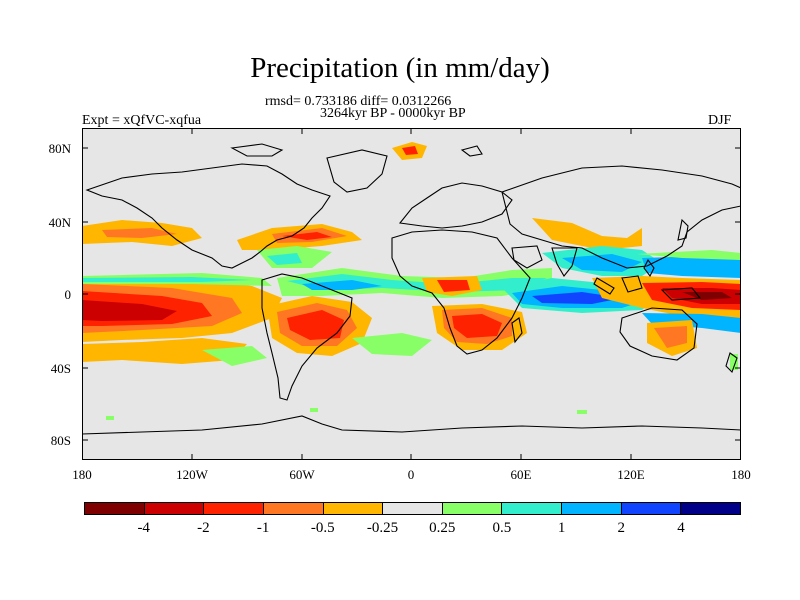 The height and width of the screenshot is (600, 800). What do you see at coordinates (82, 474) in the screenshot?
I see `lon-label-180w: 180` at bounding box center [82, 474].